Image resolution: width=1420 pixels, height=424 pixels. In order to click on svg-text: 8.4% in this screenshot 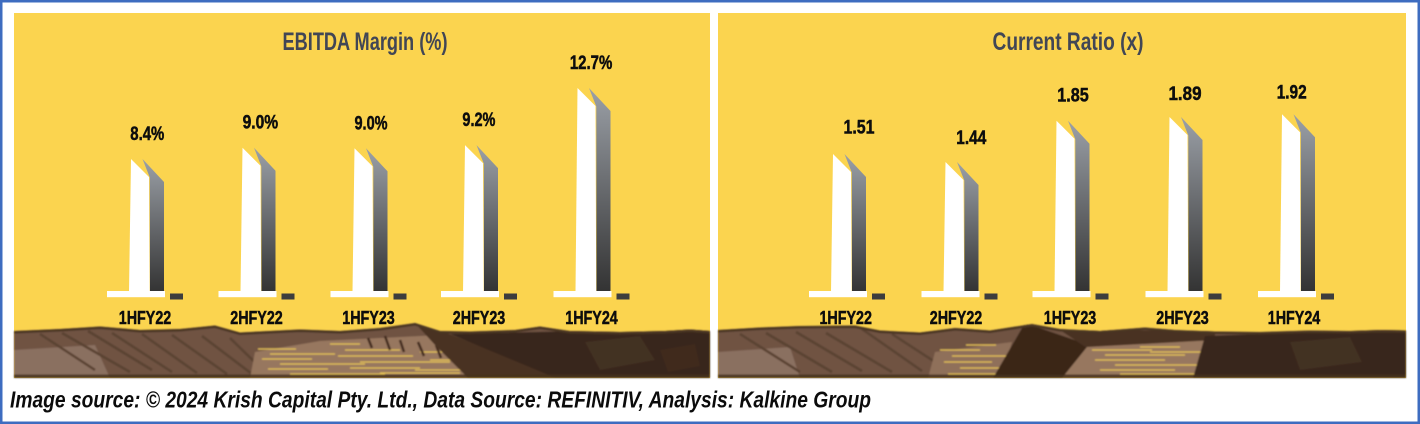, I will do `click(147, 134)`.